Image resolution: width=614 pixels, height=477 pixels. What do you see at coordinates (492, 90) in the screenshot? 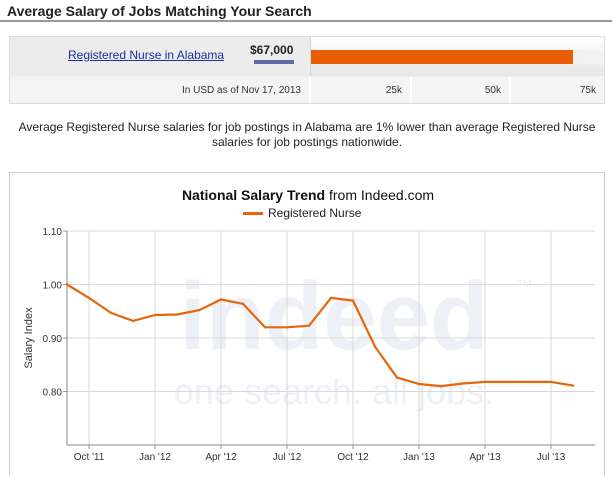
I see `scale-label-50k: 50k` at bounding box center [492, 90].